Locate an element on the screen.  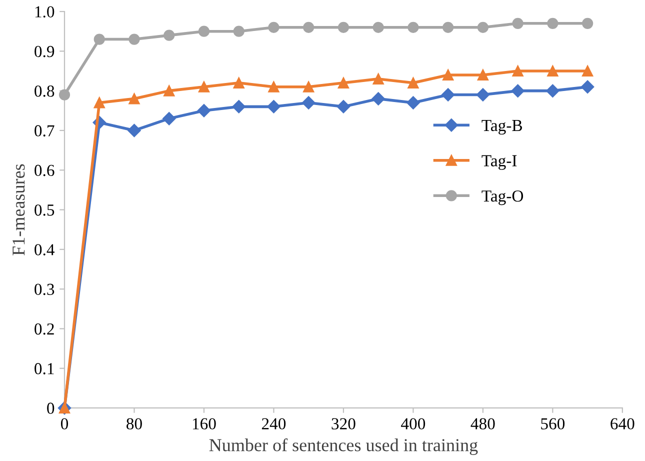
y-tick-label: 0.3 is located at coordinates (44, 290).